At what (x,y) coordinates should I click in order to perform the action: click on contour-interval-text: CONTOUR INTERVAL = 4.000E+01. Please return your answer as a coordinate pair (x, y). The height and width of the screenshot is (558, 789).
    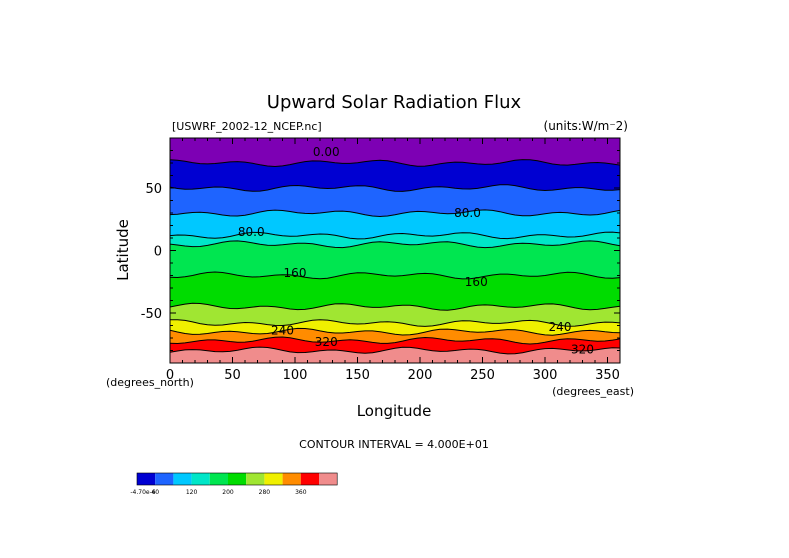
    Looking at the image, I should click on (394, 444).